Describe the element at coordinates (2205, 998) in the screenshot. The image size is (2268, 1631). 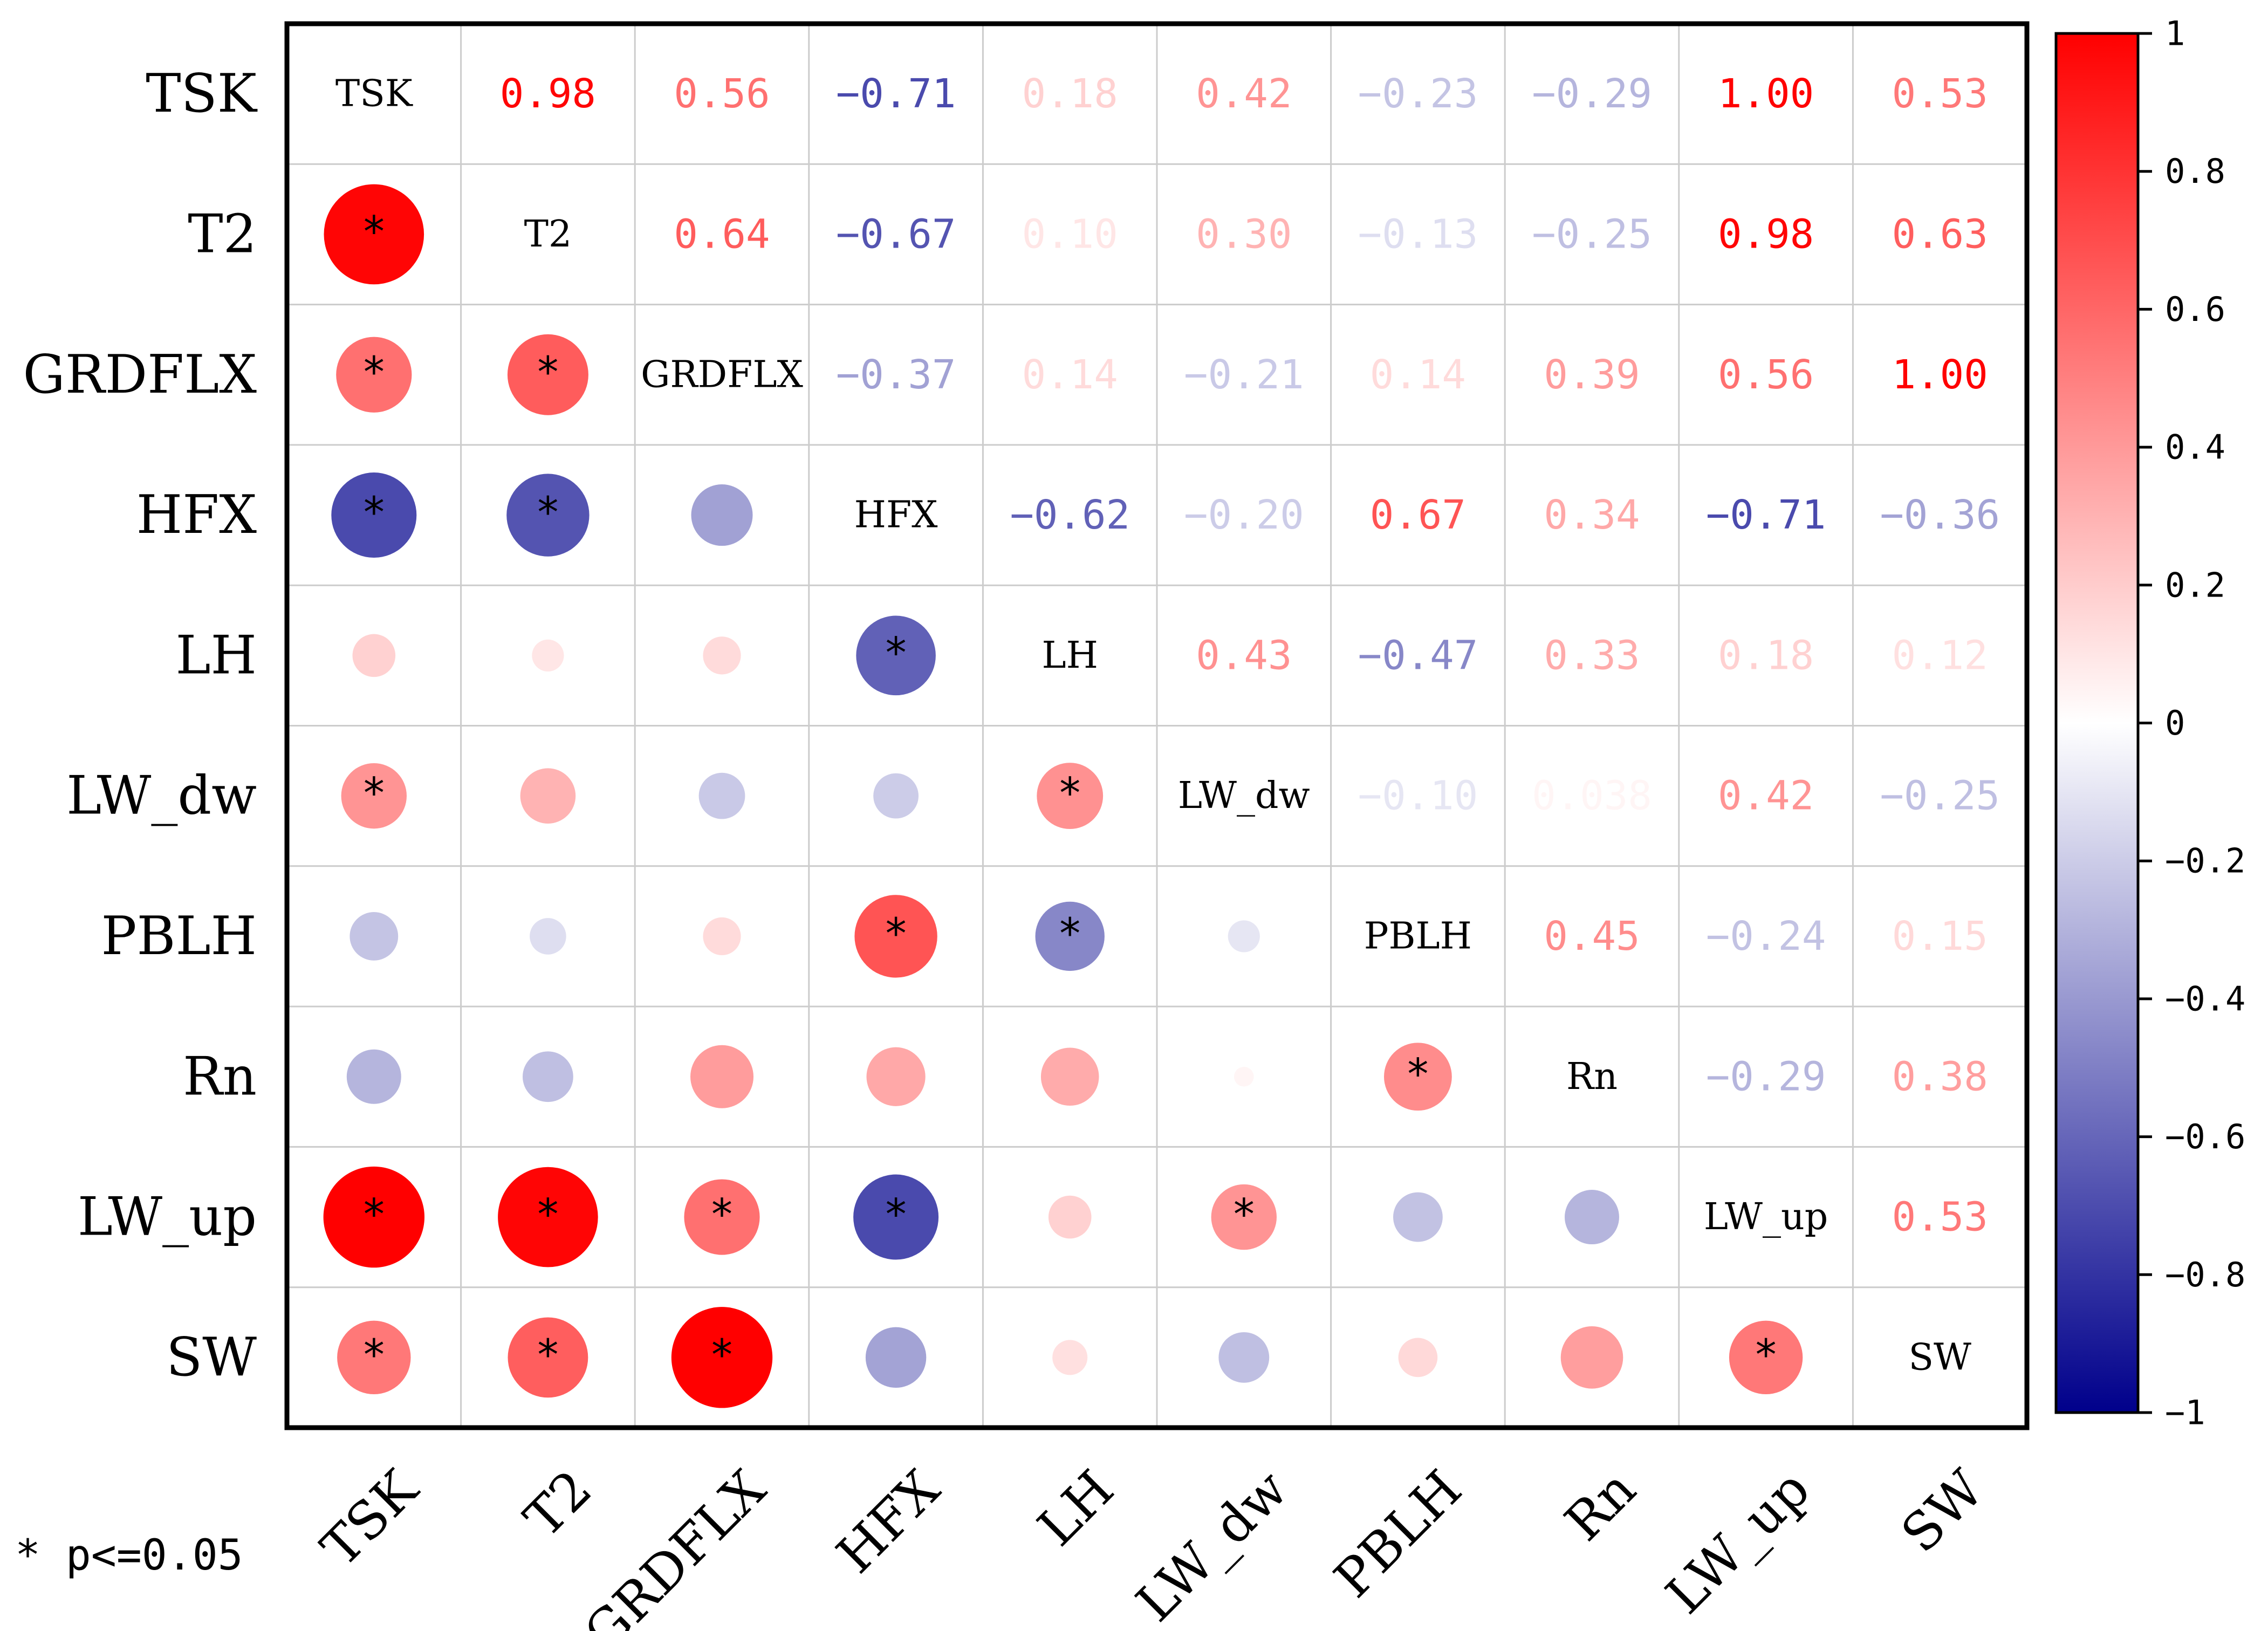
I see `colorbar-tick-label: −0.4` at that location.